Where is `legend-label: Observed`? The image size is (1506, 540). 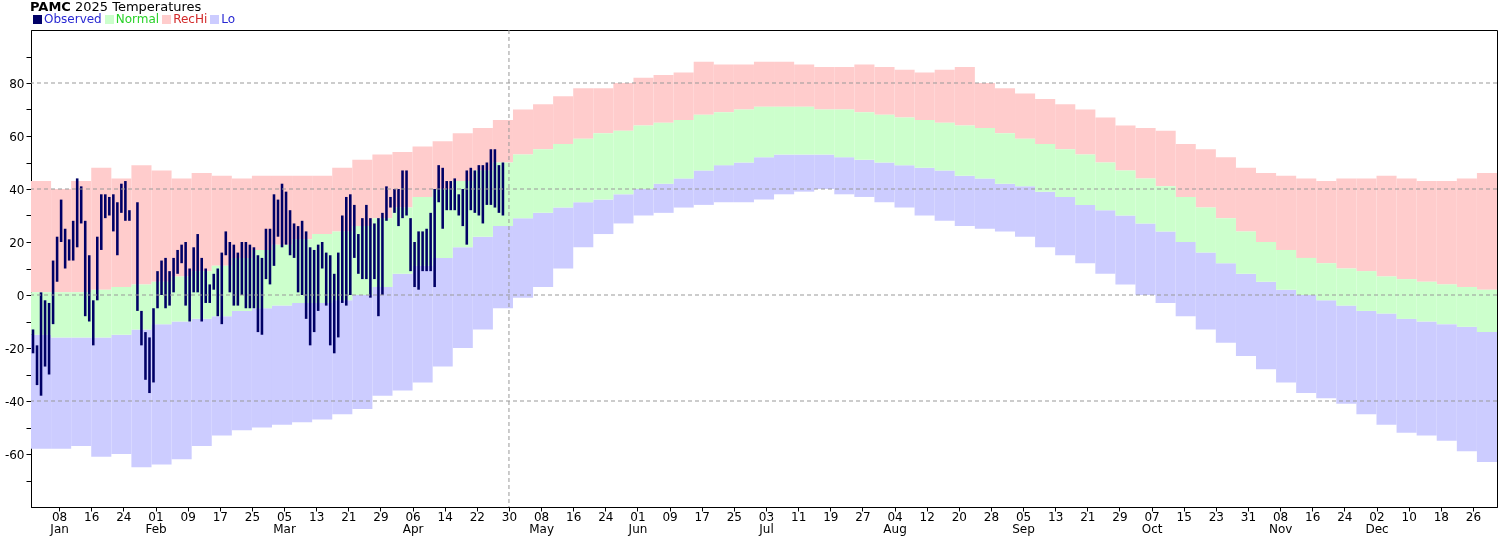 legend-label: Observed is located at coordinates (73, 19).